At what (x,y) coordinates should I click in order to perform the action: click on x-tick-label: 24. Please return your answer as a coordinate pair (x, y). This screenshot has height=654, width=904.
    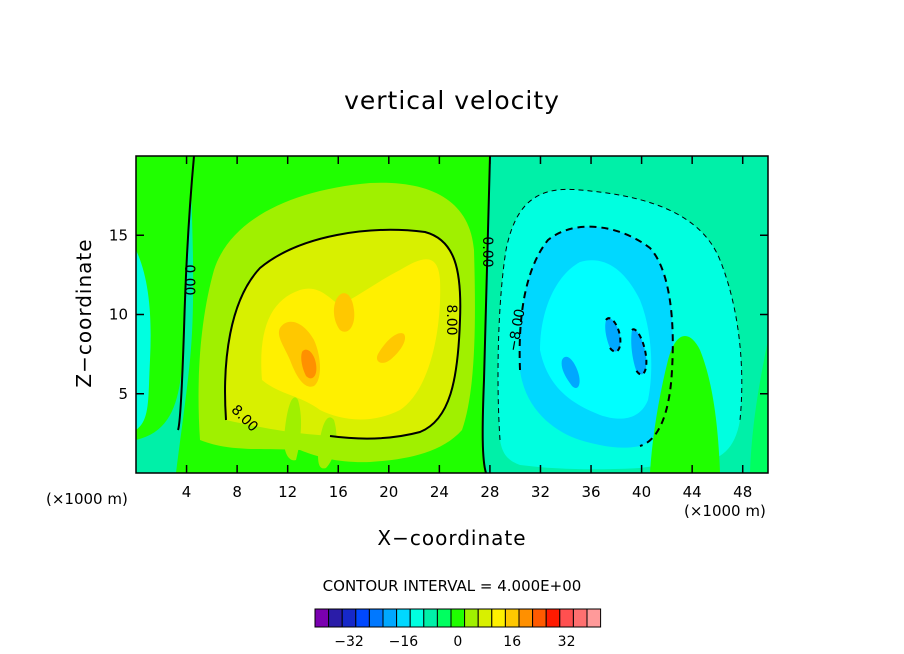
    Looking at the image, I should click on (439, 492).